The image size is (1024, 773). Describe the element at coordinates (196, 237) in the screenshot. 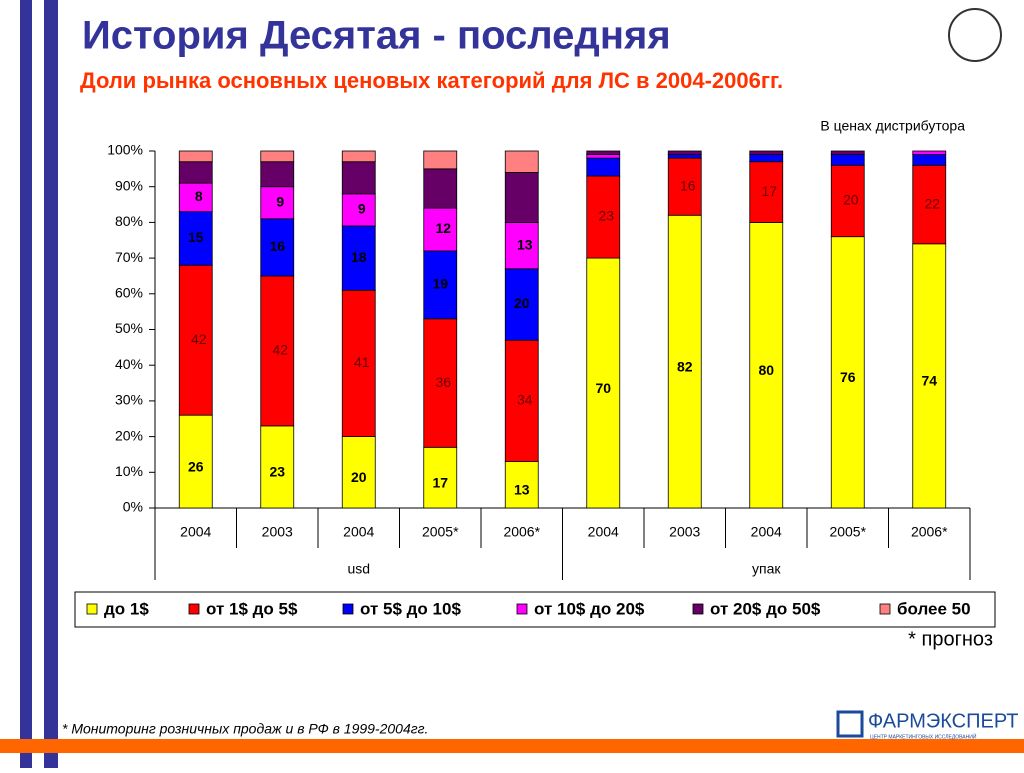

I see `data-label: 15` at that location.